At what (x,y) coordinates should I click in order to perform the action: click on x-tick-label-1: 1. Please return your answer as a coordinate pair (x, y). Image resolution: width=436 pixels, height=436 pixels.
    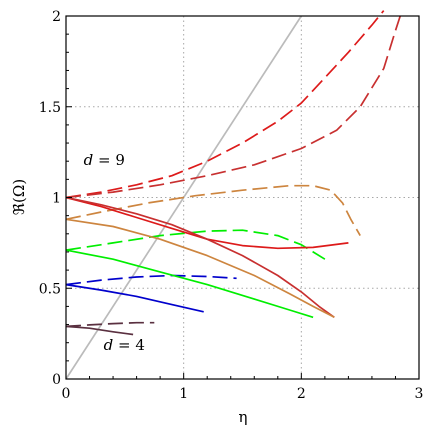
    Looking at the image, I should click on (183, 394).